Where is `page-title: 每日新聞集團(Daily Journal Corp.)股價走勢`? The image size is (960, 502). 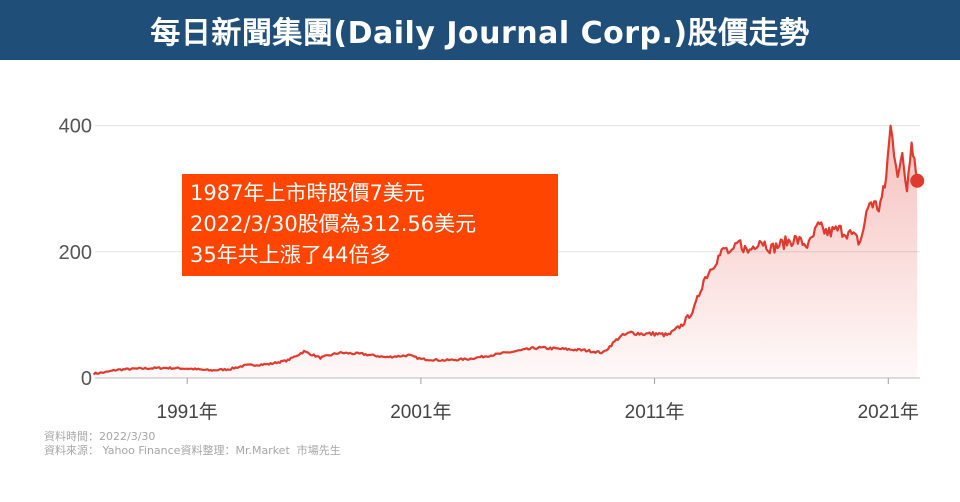 page-title: 每日新聞集團(Daily Journal Corp.)股價走勢 is located at coordinates (480, 33).